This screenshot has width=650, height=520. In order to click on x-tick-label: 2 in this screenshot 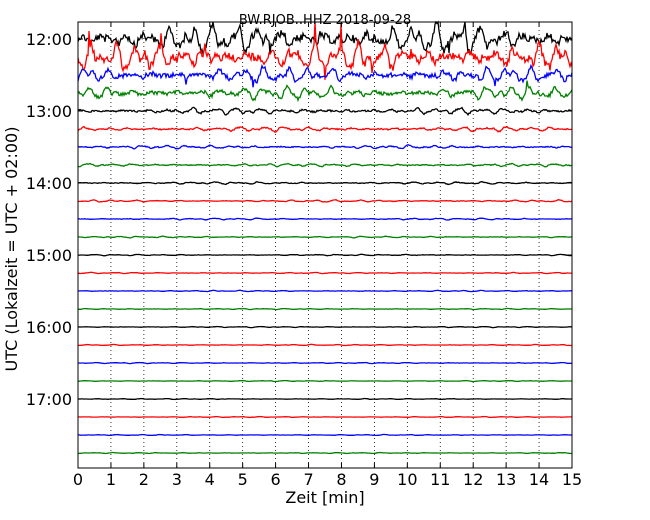, I will do `click(144, 479)`.